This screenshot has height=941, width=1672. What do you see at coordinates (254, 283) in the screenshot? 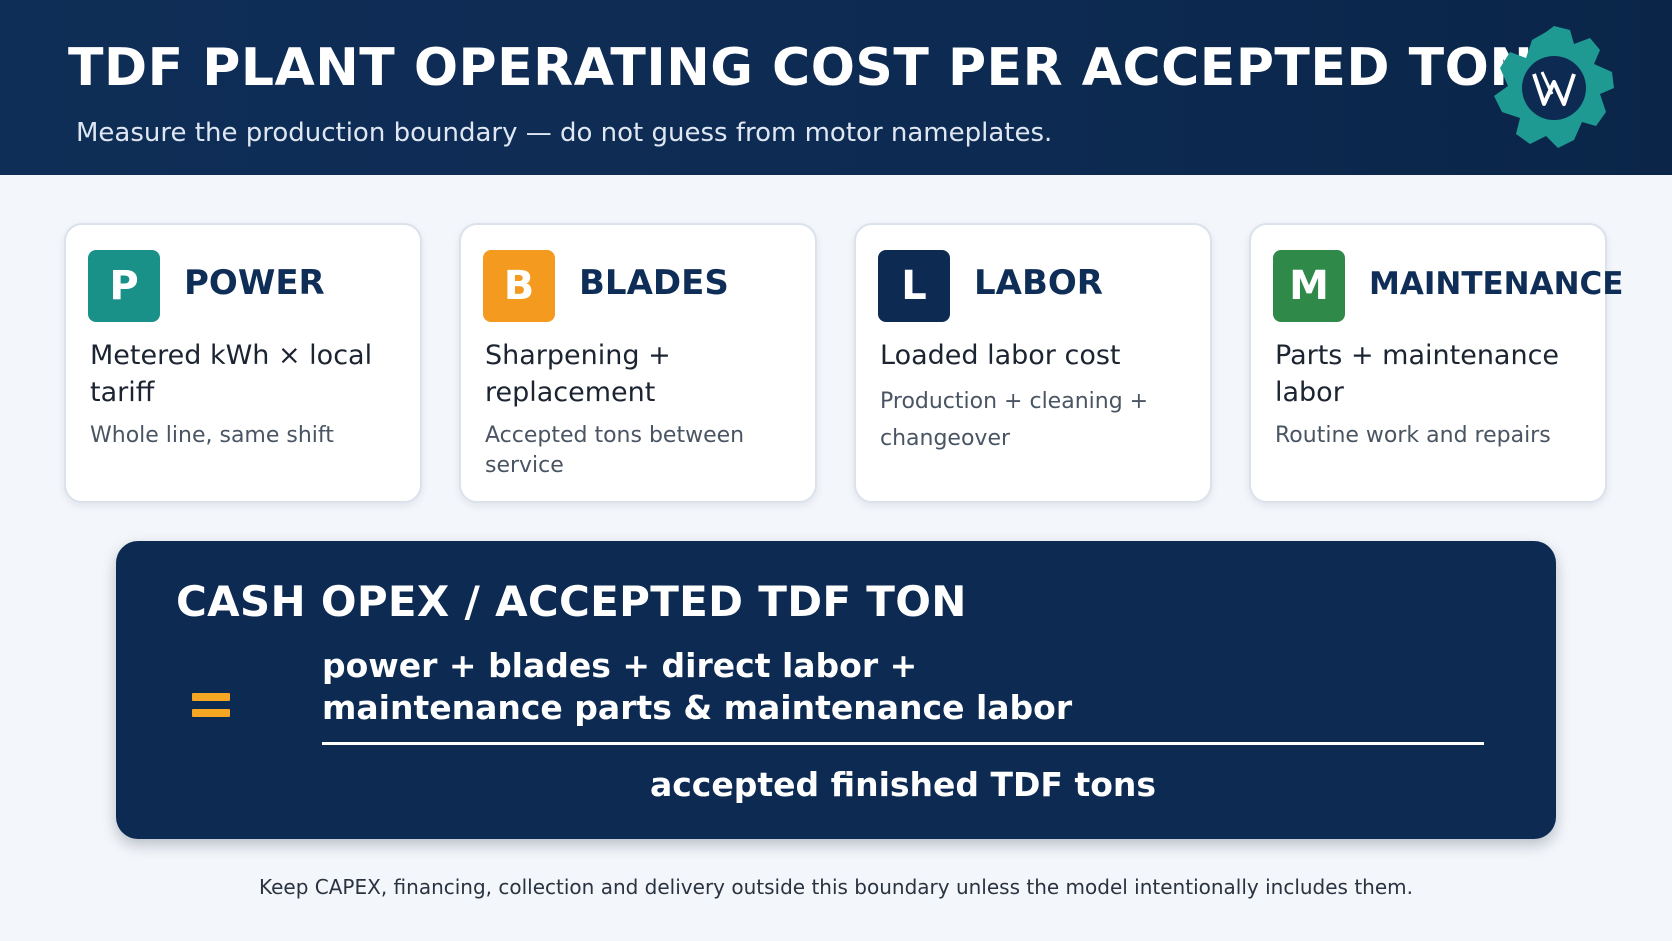
I see `card-title-power: POWER` at bounding box center [254, 283].